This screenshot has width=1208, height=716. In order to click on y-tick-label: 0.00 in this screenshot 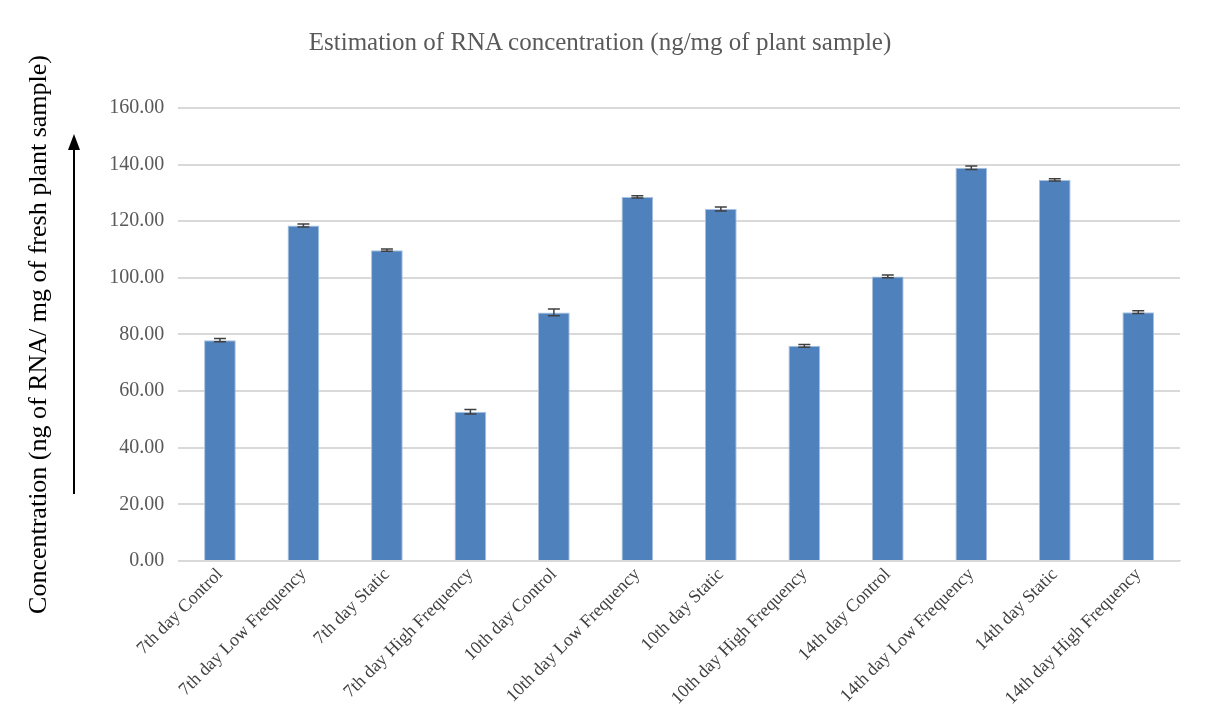, I will do `click(147, 559)`.